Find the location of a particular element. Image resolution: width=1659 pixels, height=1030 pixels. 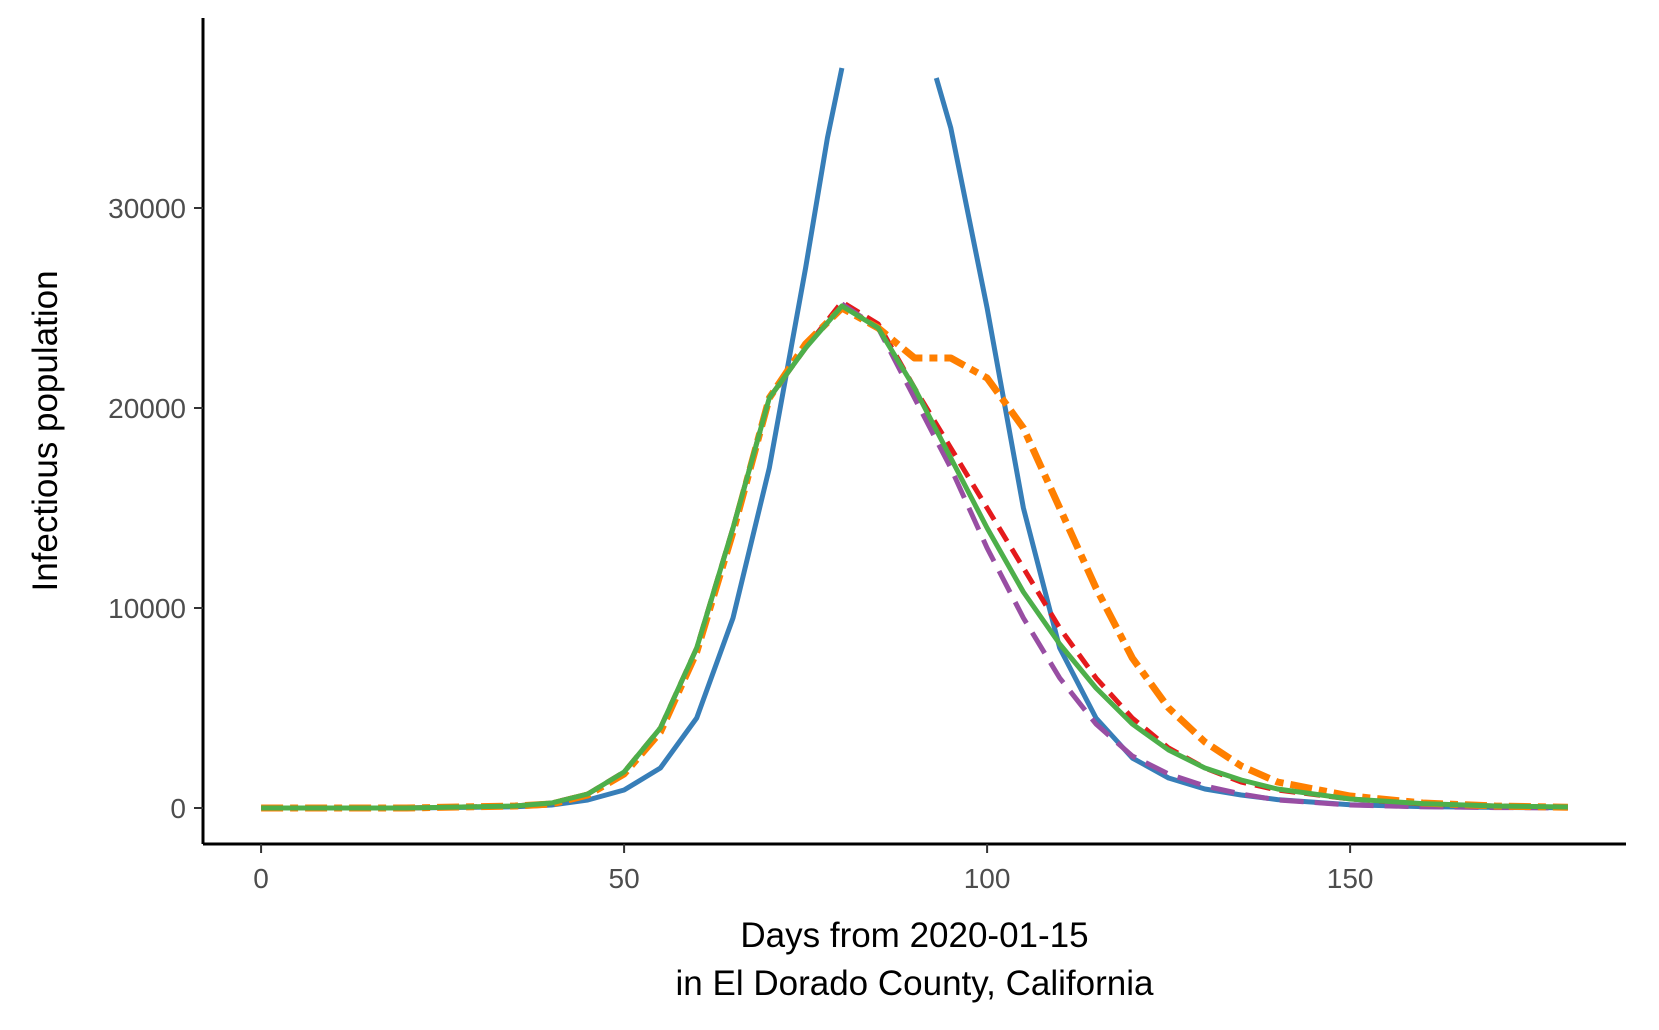

y-tick-label: 30000 is located at coordinates (147, 208).